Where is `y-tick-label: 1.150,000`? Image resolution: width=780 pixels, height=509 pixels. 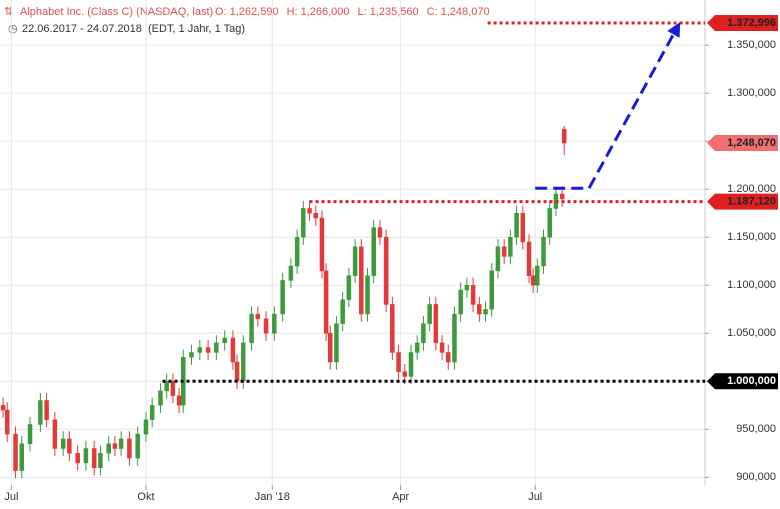 y-tick-label: 1.150,000 is located at coordinates (751, 237).